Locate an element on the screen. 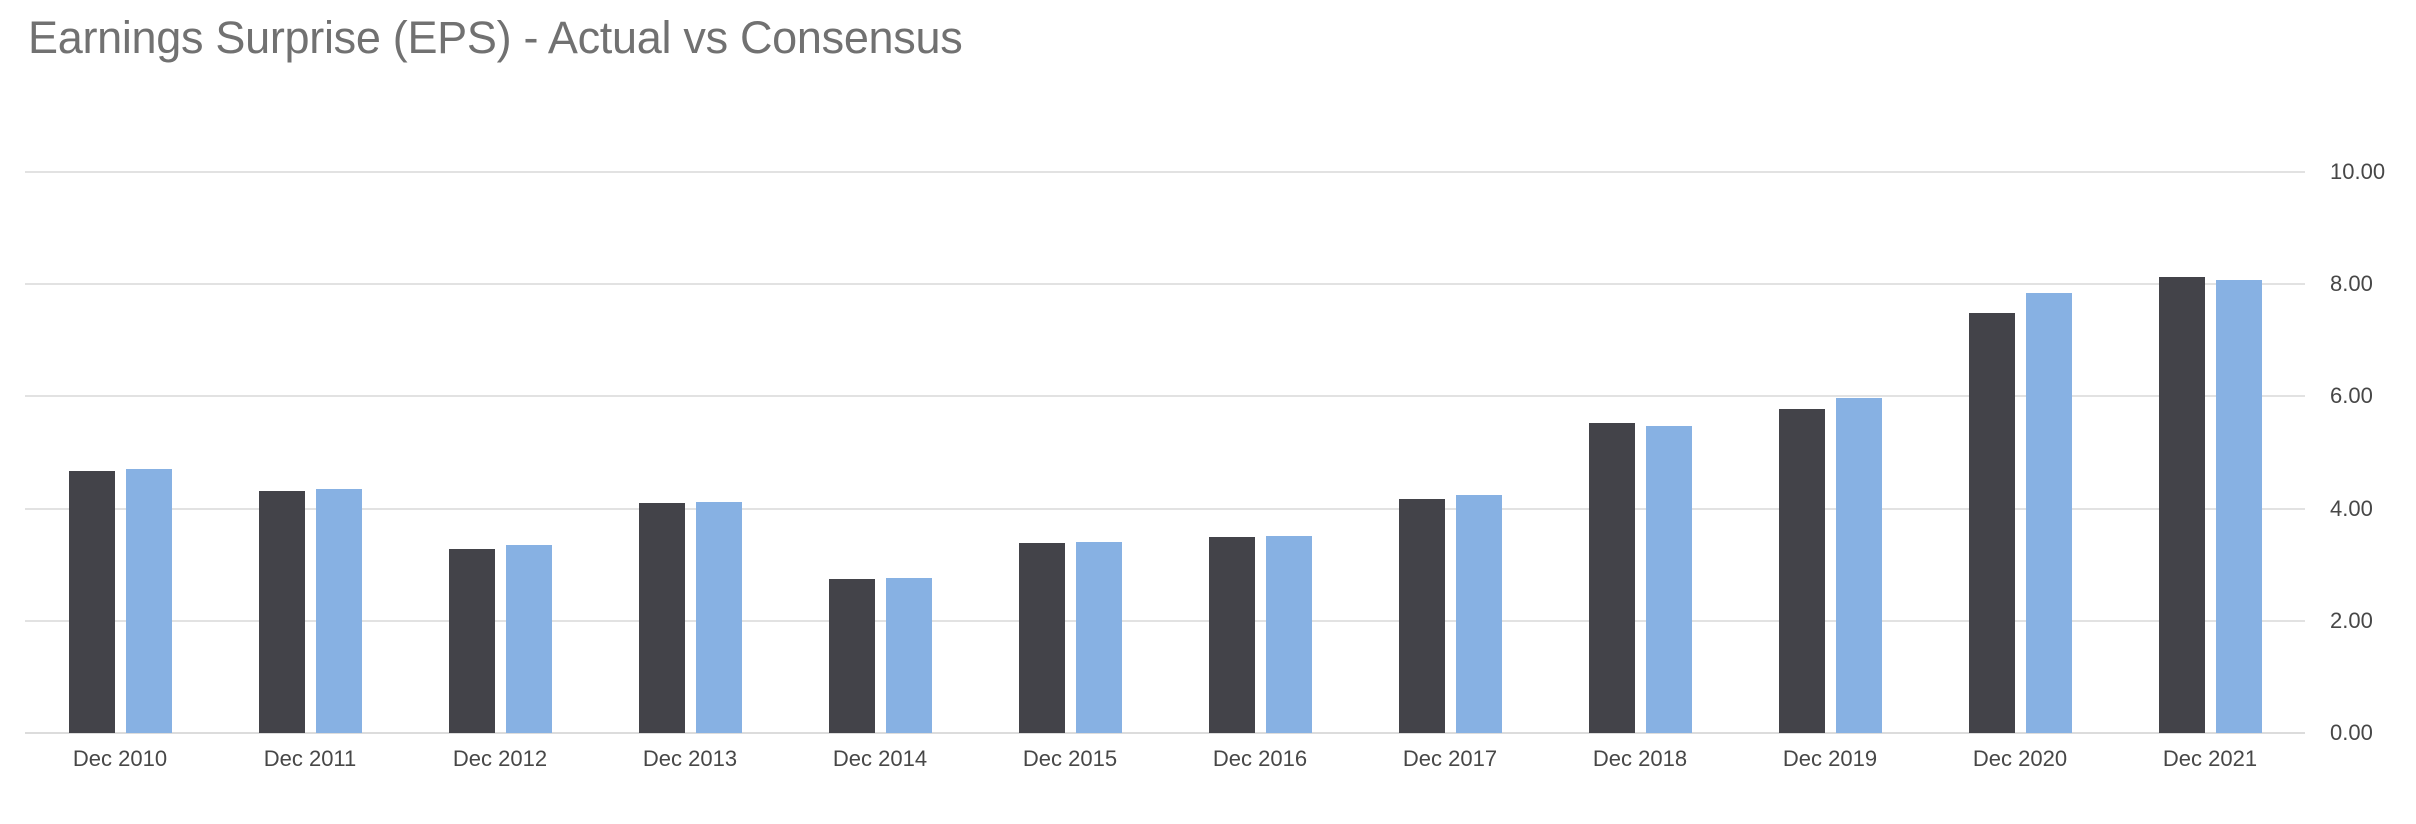 The width and height of the screenshot is (2416, 824). y-axis-tick-label: 4.00 is located at coordinates (2351, 508).